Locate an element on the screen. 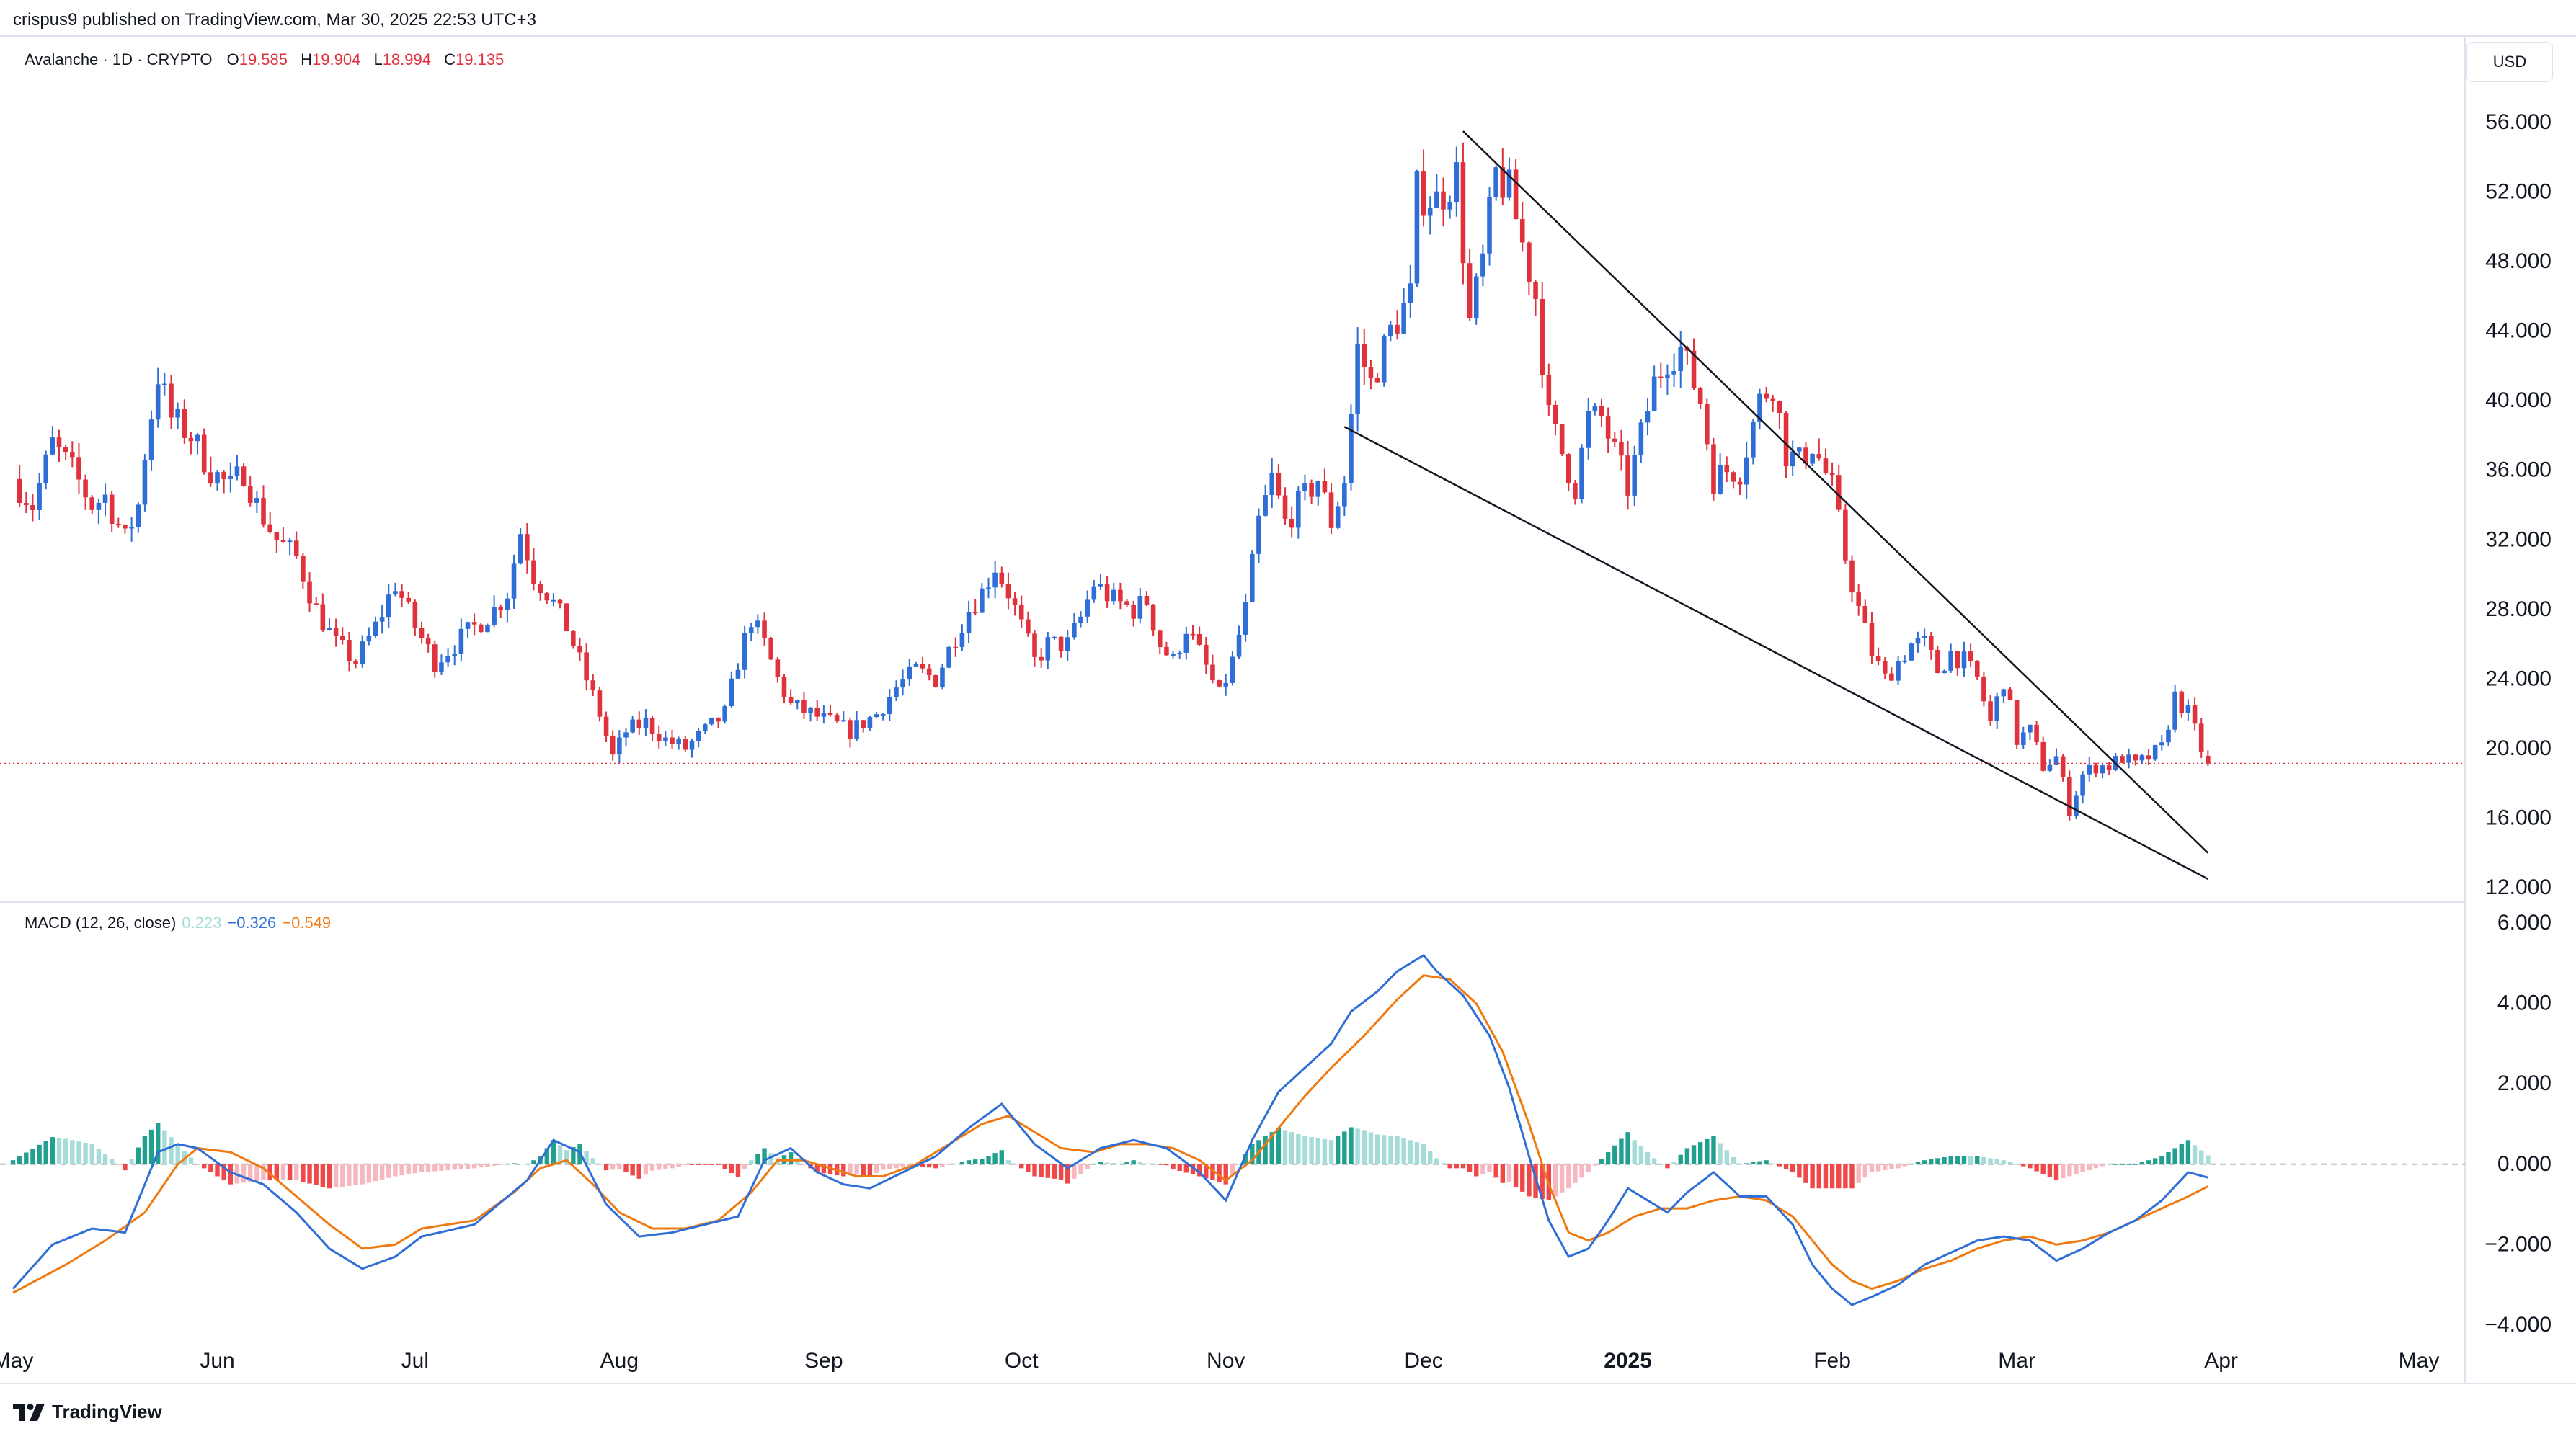 The width and height of the screenshot is (2576, 1431). macd-axis: 6.000 4.000 2.000 0.000 −2.000 −4.000 is located at coordinates (2517, 1124).